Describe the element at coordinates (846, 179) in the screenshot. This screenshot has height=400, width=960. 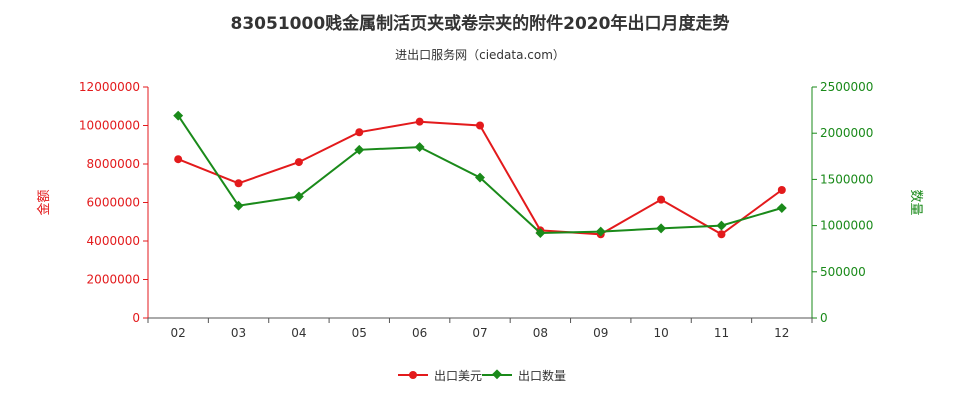
I see `right-tick-label: 1500000` at that location.